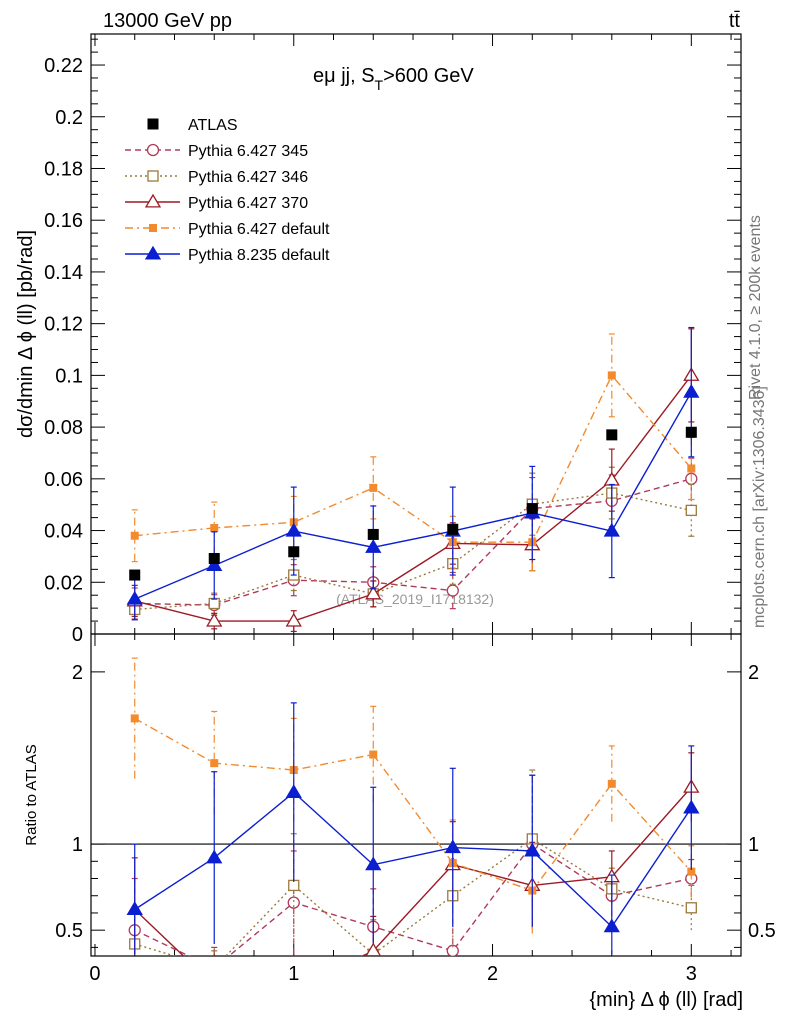 The width and height of the screenshot is (786, 1029). Describe the element at coordinates (413, 458) in the screenshot. I see `series-line-pythia-6-427-default` at that location.